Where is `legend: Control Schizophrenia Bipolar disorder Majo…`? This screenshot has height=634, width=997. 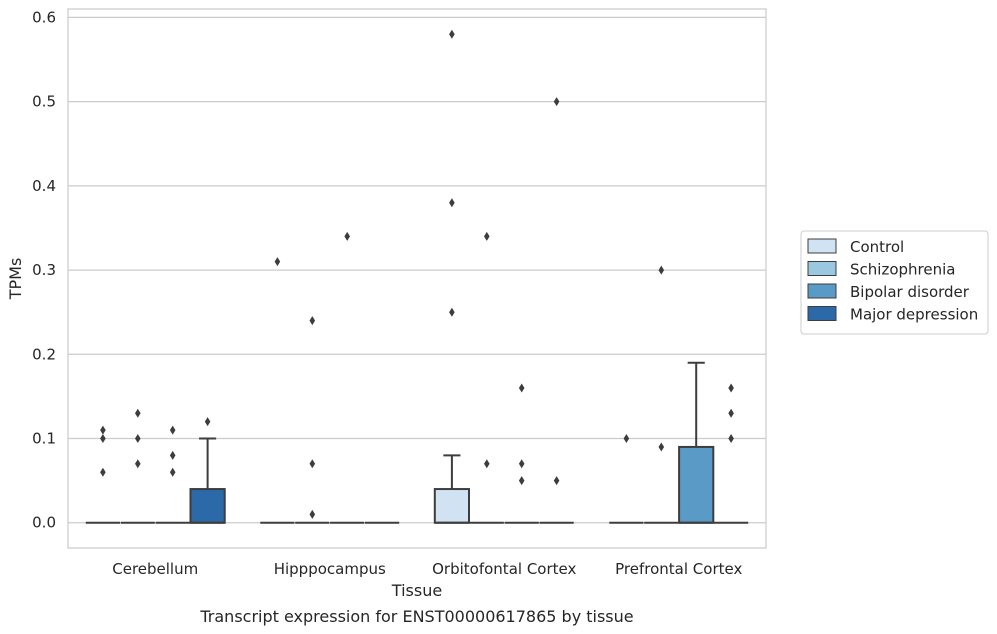
legend: Control Schizophrenia Bipolar disorder Majo… is located at coordinates (894, 282).